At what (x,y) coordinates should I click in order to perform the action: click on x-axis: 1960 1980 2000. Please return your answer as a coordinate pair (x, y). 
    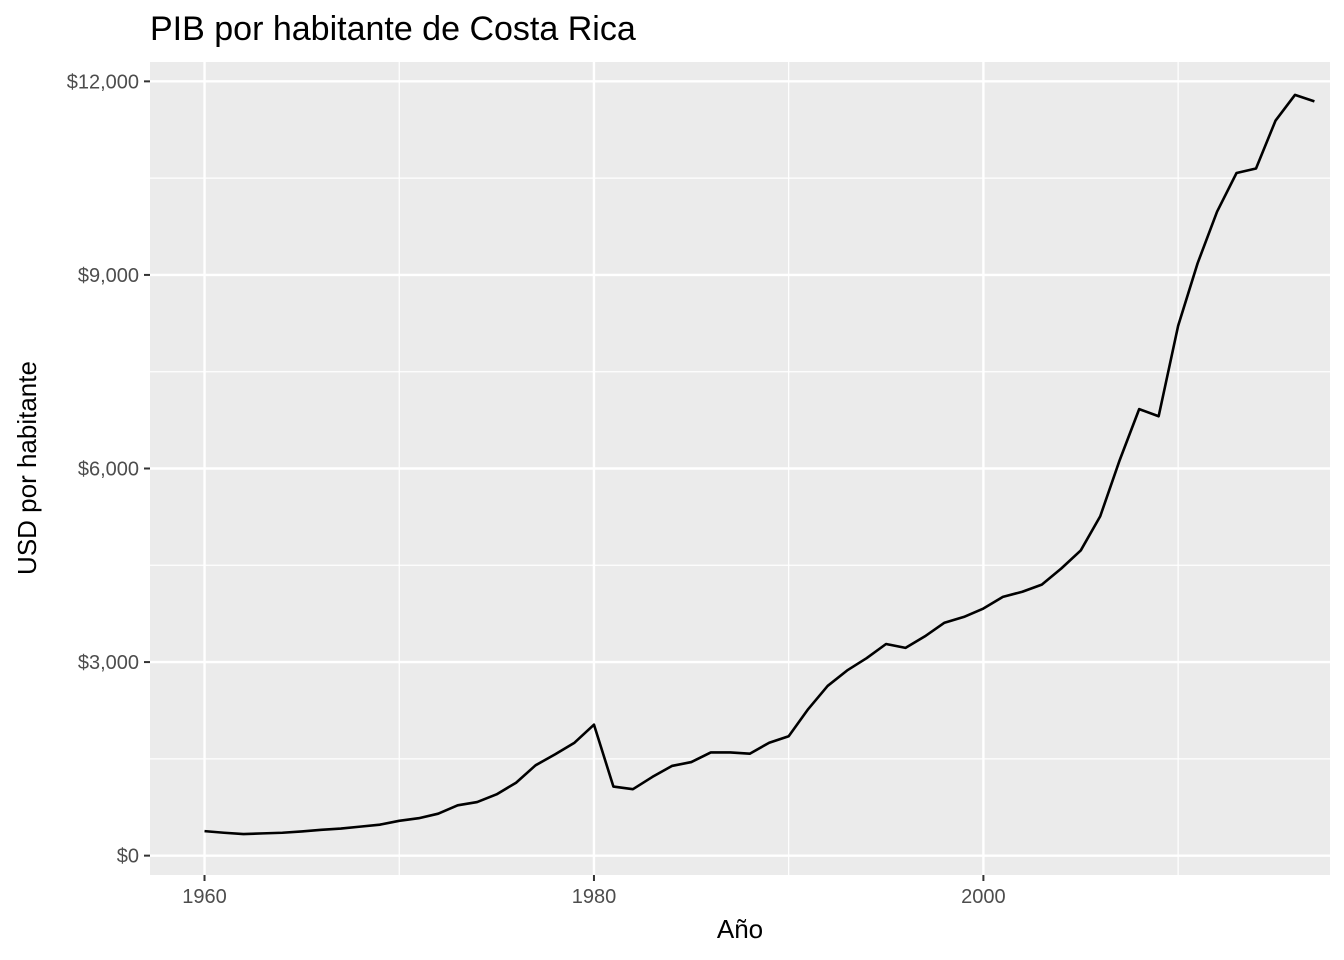
    Looking at the image, I should click on (594, 891).